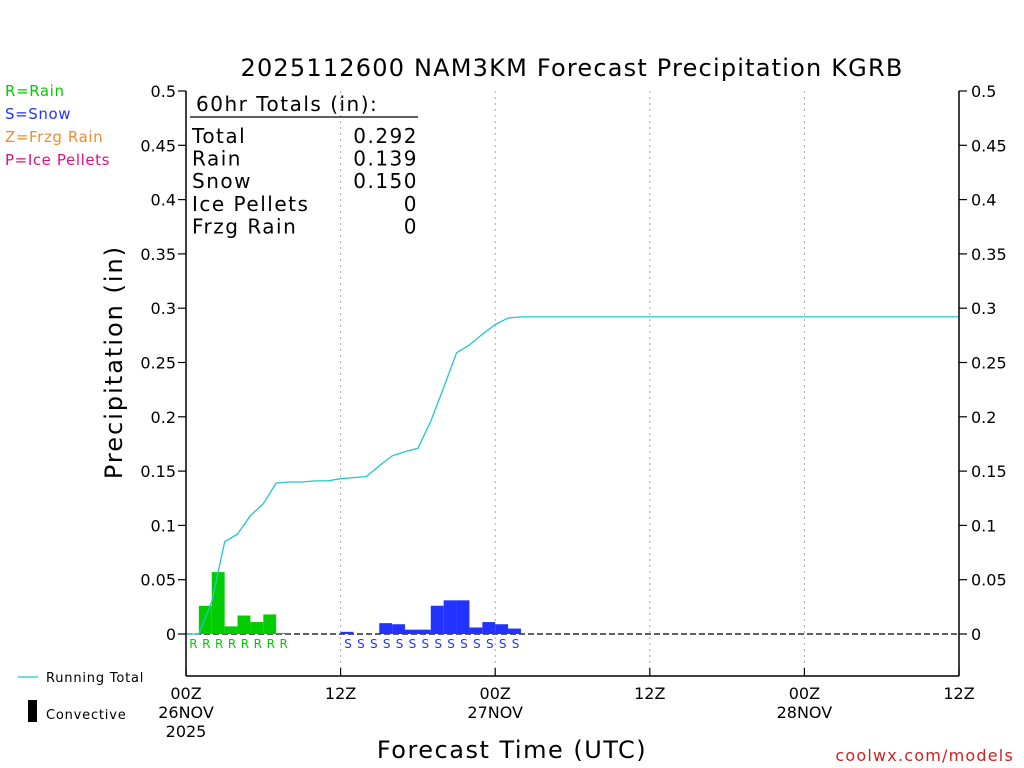  I want to click on x-tick-label: 27NOV, so click(495, 712).